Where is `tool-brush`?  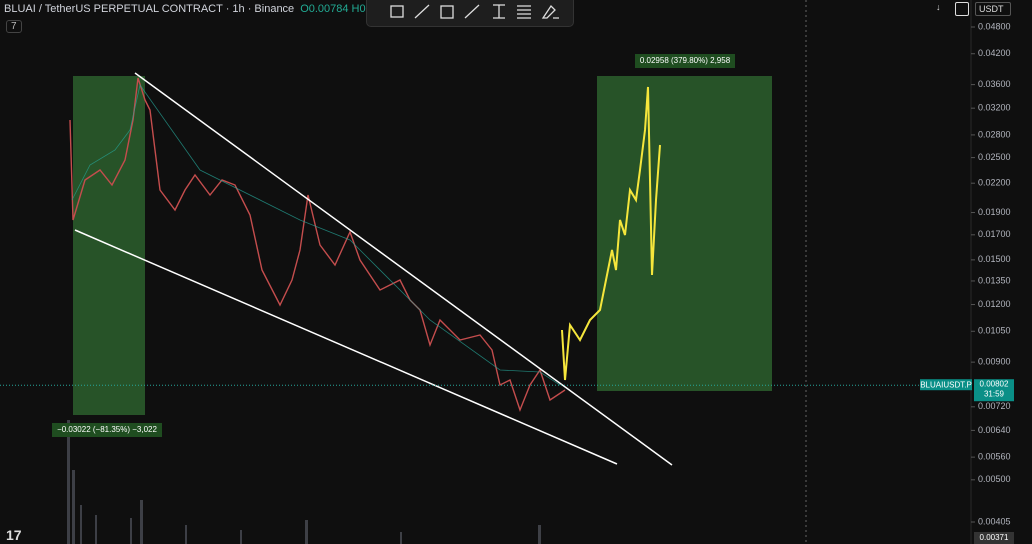 tool-brush is located at coordinates (550, 11).